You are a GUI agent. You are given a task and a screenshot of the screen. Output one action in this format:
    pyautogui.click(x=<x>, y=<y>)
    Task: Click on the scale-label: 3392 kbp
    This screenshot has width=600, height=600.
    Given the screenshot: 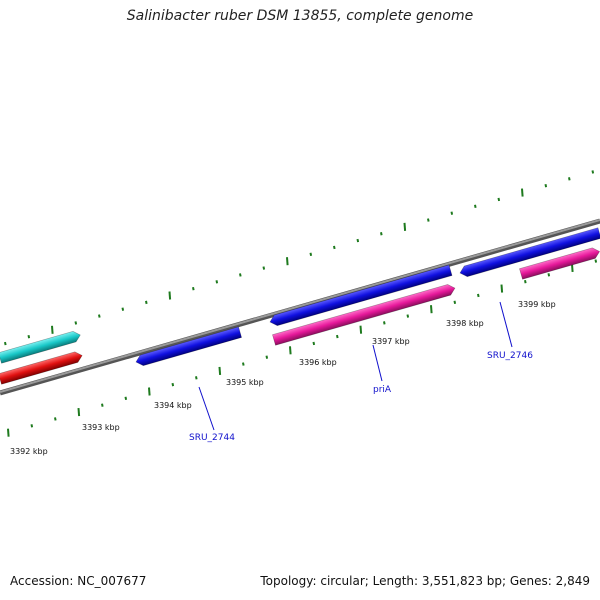 What is the action you would take?
    pyautogui.click(x=29, y=451)
    